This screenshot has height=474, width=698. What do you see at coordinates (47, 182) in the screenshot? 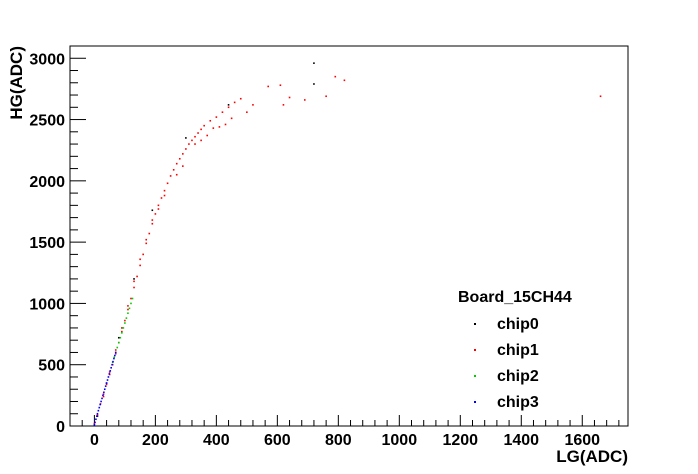
I see `y-tick-label: 2000` at bounding box center [47, 182].